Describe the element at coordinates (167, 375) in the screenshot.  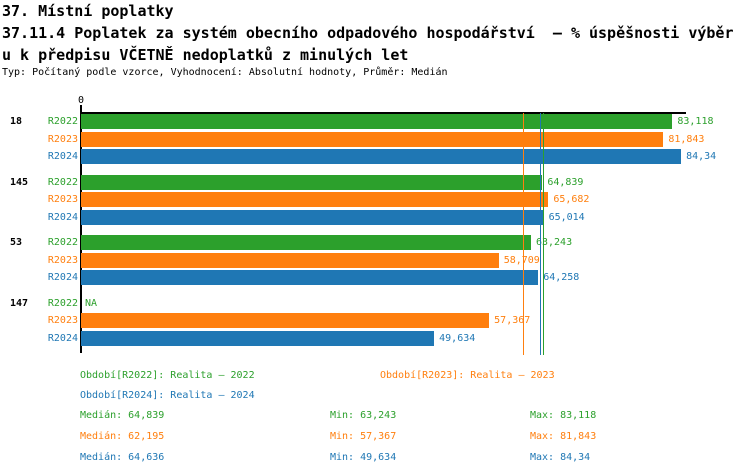
I see `legend-item-r2022: Období[R2022]: Realita – 2022` at that location.